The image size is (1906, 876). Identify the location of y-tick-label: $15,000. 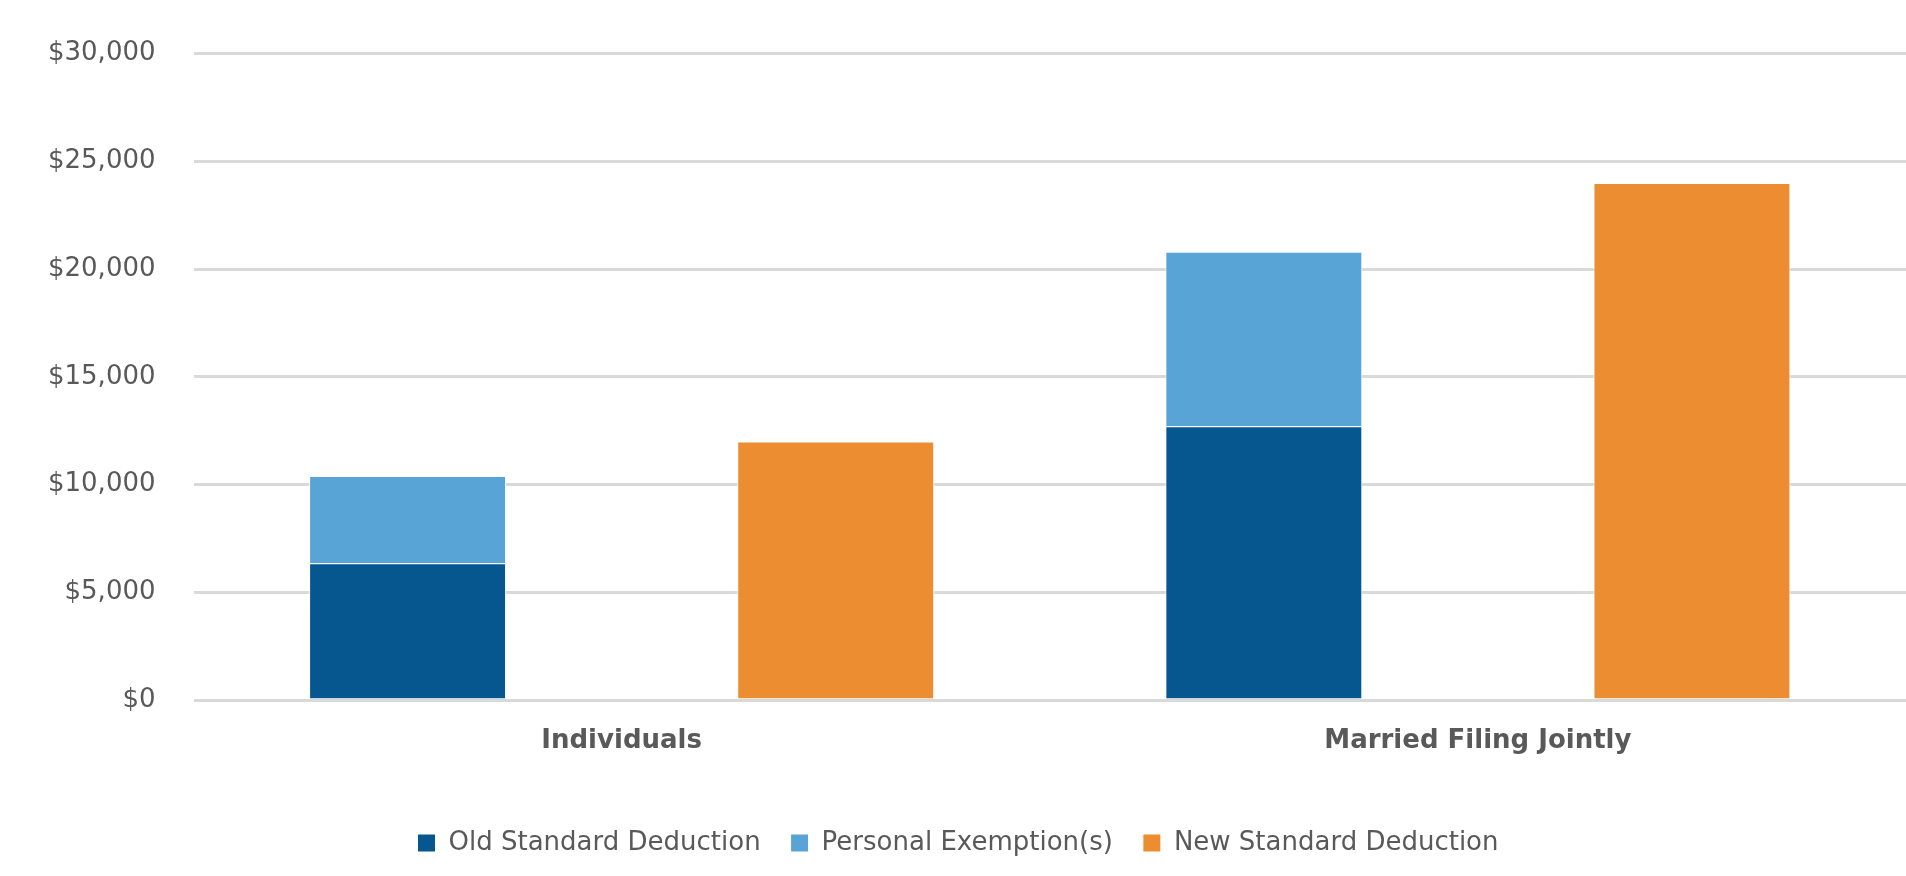
(101, 374).